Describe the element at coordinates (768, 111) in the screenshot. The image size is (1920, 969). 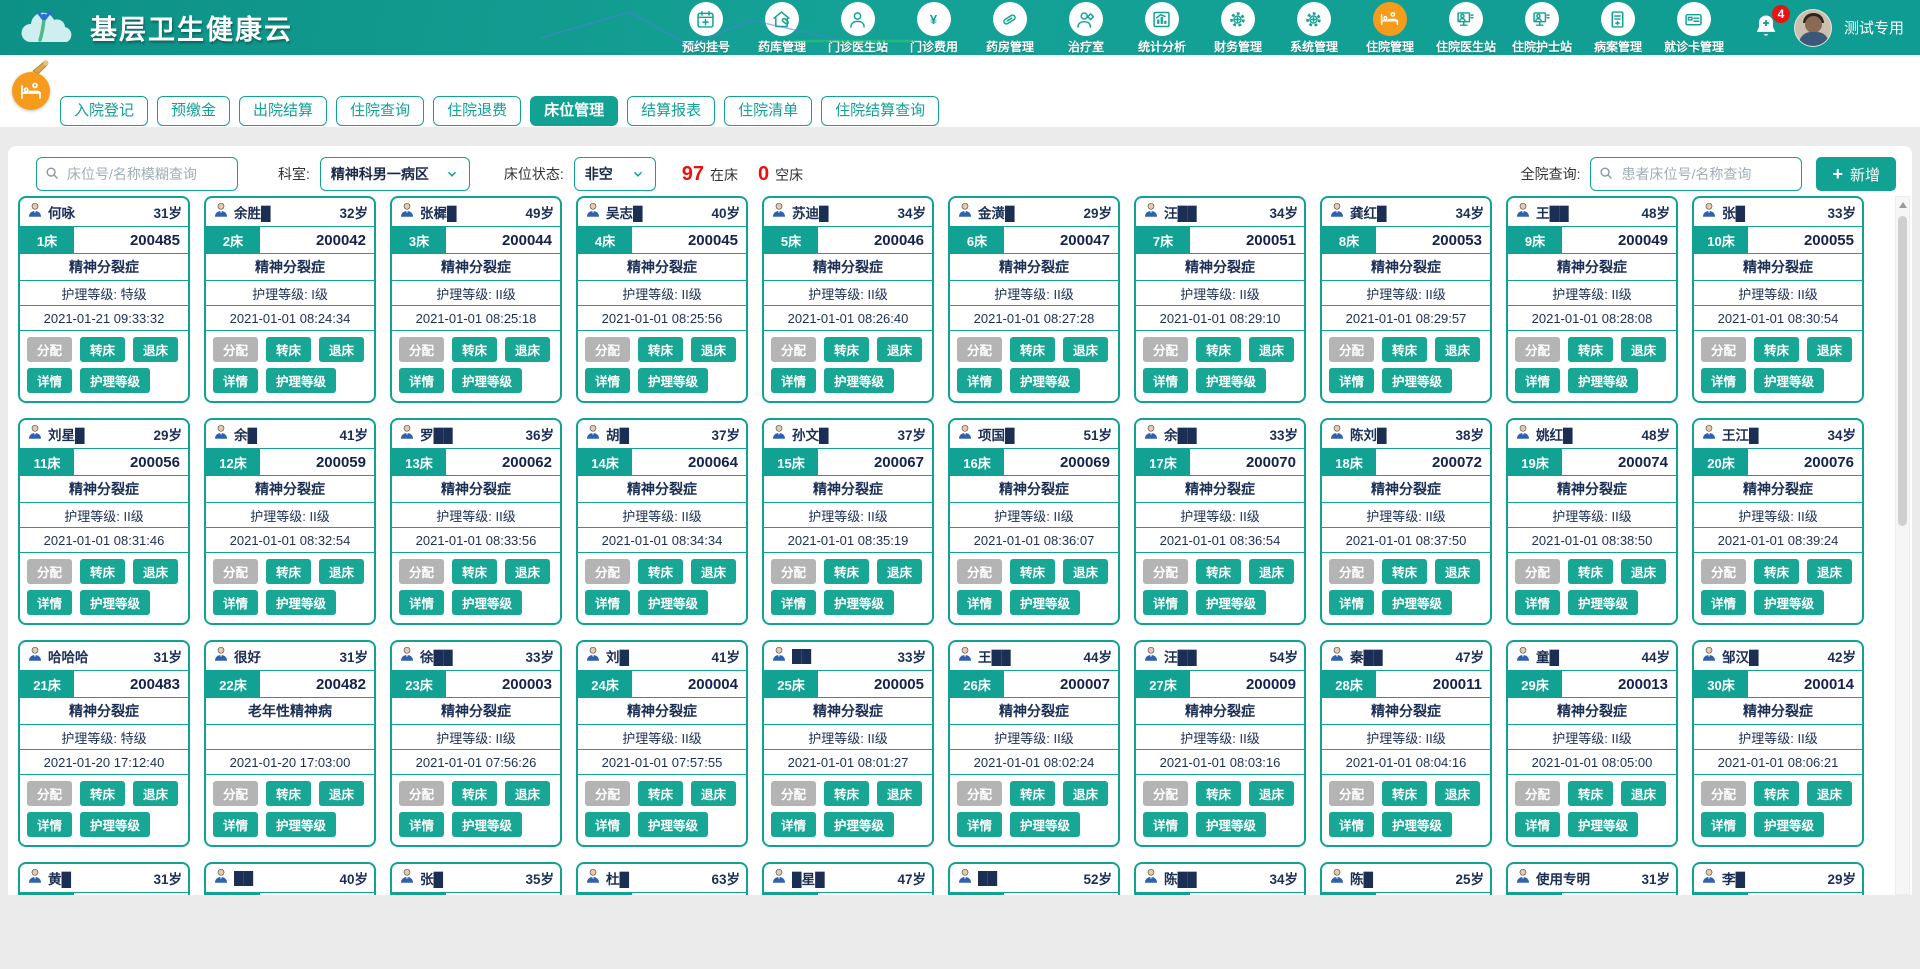
I see `tab-住院清单: 住院清单` at that location.